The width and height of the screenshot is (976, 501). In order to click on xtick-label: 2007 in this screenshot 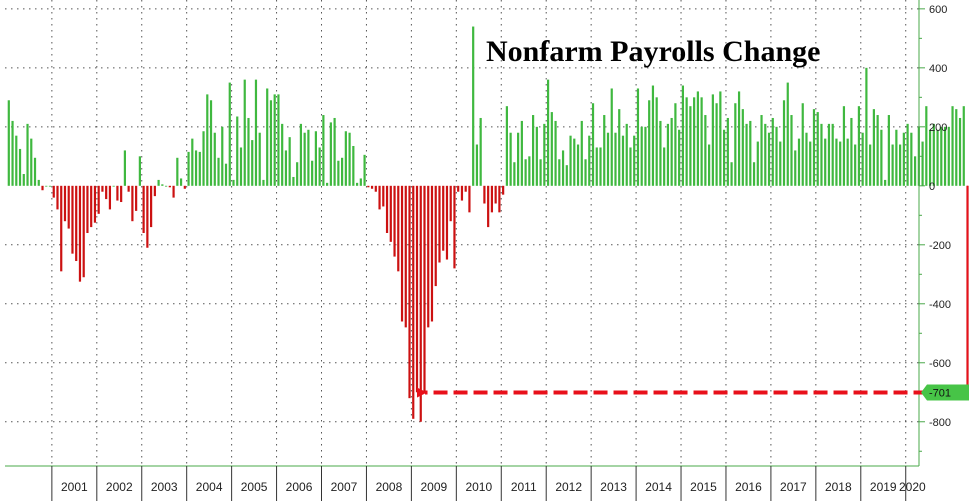, I will do `click(344, 487)`.